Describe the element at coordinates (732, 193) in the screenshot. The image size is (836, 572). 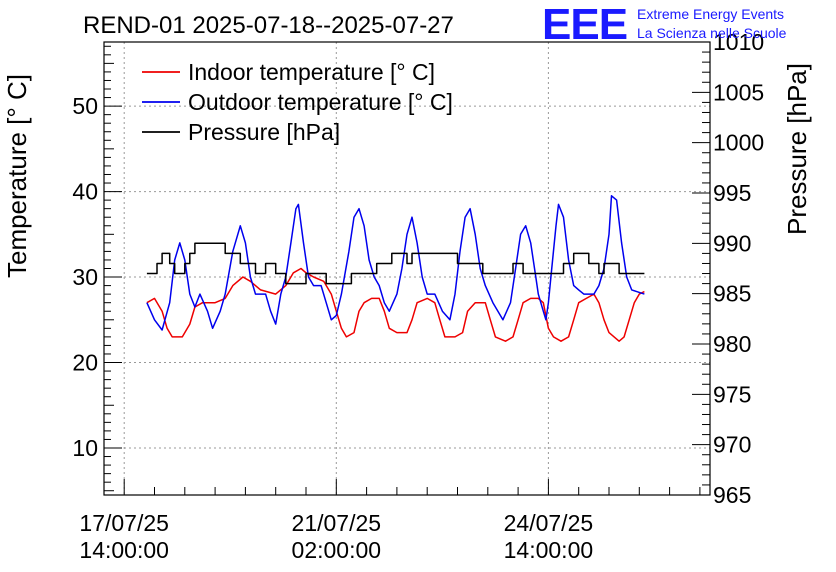
I see `y-right-tick-label: 995` at that location.